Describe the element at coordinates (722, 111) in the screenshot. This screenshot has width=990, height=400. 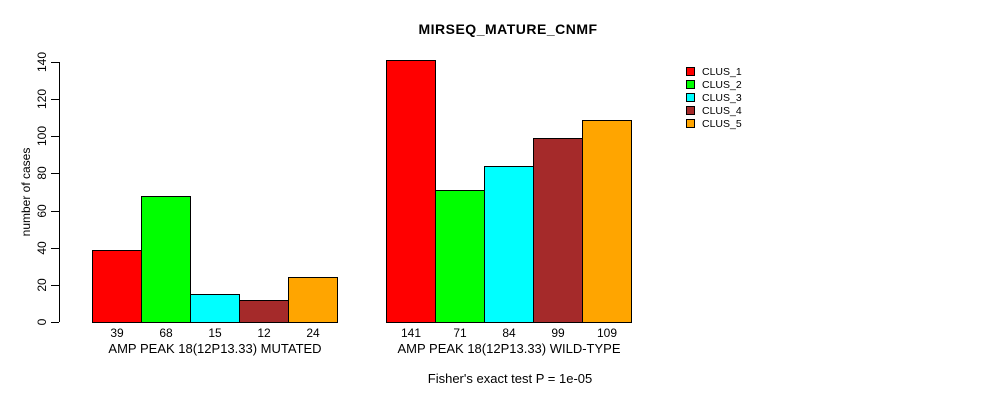
I see `legend-label: CLUS_4` at that location.